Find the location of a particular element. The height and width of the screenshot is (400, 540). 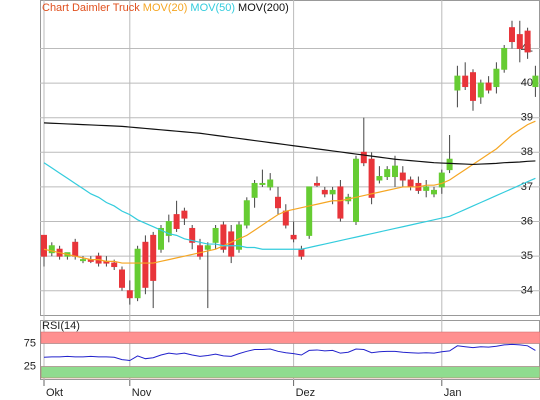

x-tick-label: Jan is located at coordinates (453, 393).